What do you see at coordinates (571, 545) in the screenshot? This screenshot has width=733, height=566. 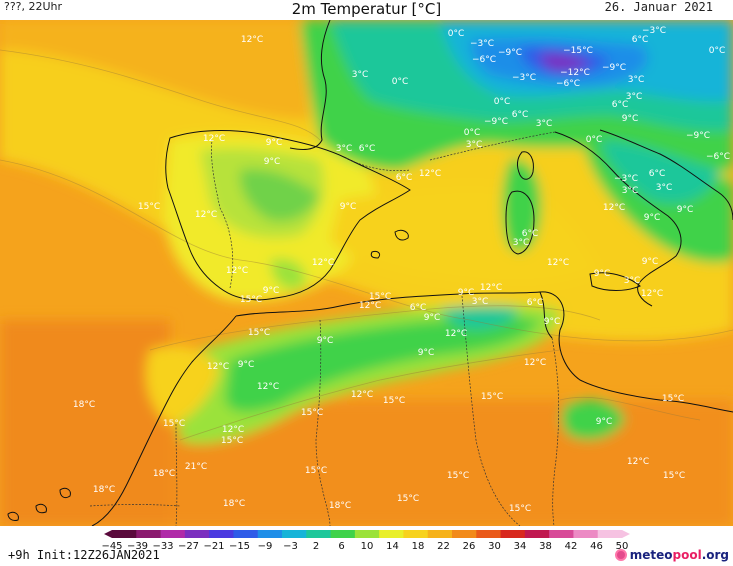 I see `legend-tick-label: 42` at bounding box center [571, 545].